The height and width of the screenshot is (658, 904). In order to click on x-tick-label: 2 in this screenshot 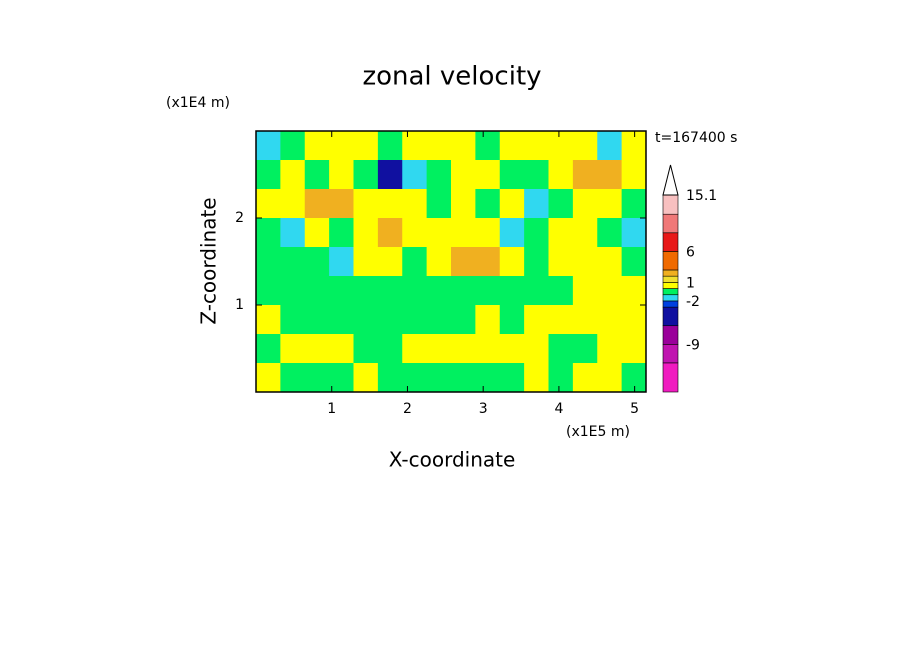, I will do `click(407, 409)`.